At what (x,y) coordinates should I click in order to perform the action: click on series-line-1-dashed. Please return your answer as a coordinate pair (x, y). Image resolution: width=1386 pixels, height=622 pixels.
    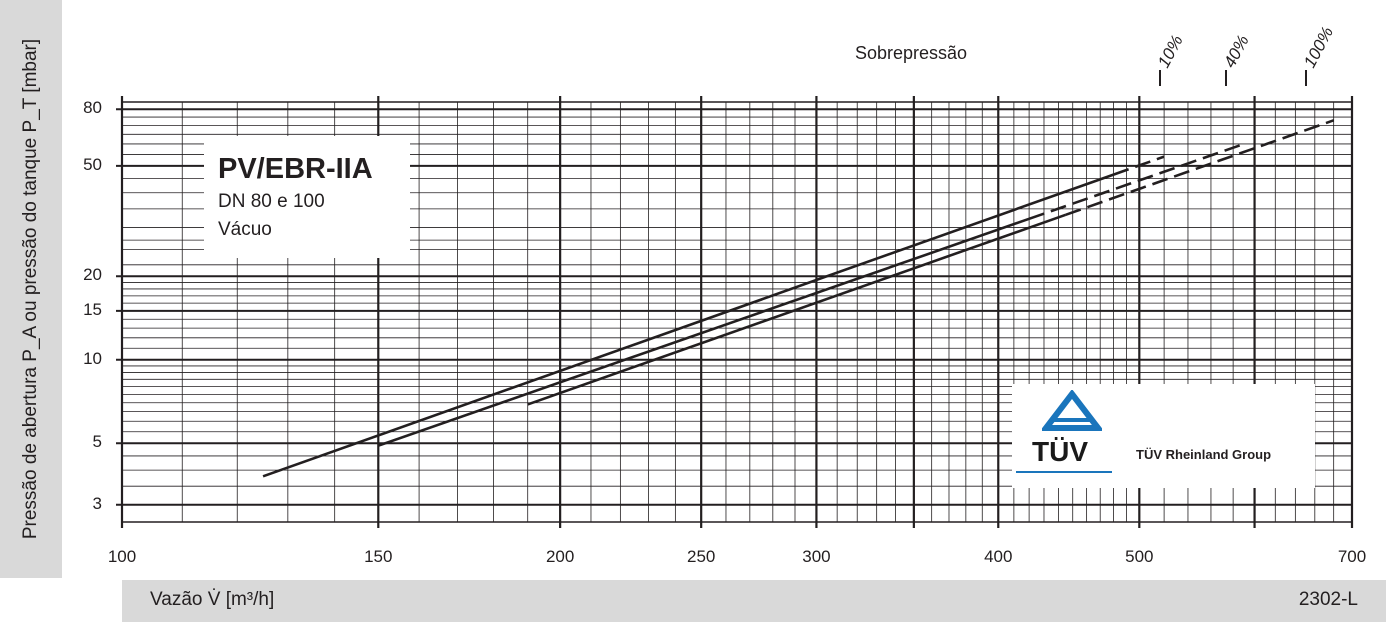
    Looking at the image, I should click on (1139, 165).